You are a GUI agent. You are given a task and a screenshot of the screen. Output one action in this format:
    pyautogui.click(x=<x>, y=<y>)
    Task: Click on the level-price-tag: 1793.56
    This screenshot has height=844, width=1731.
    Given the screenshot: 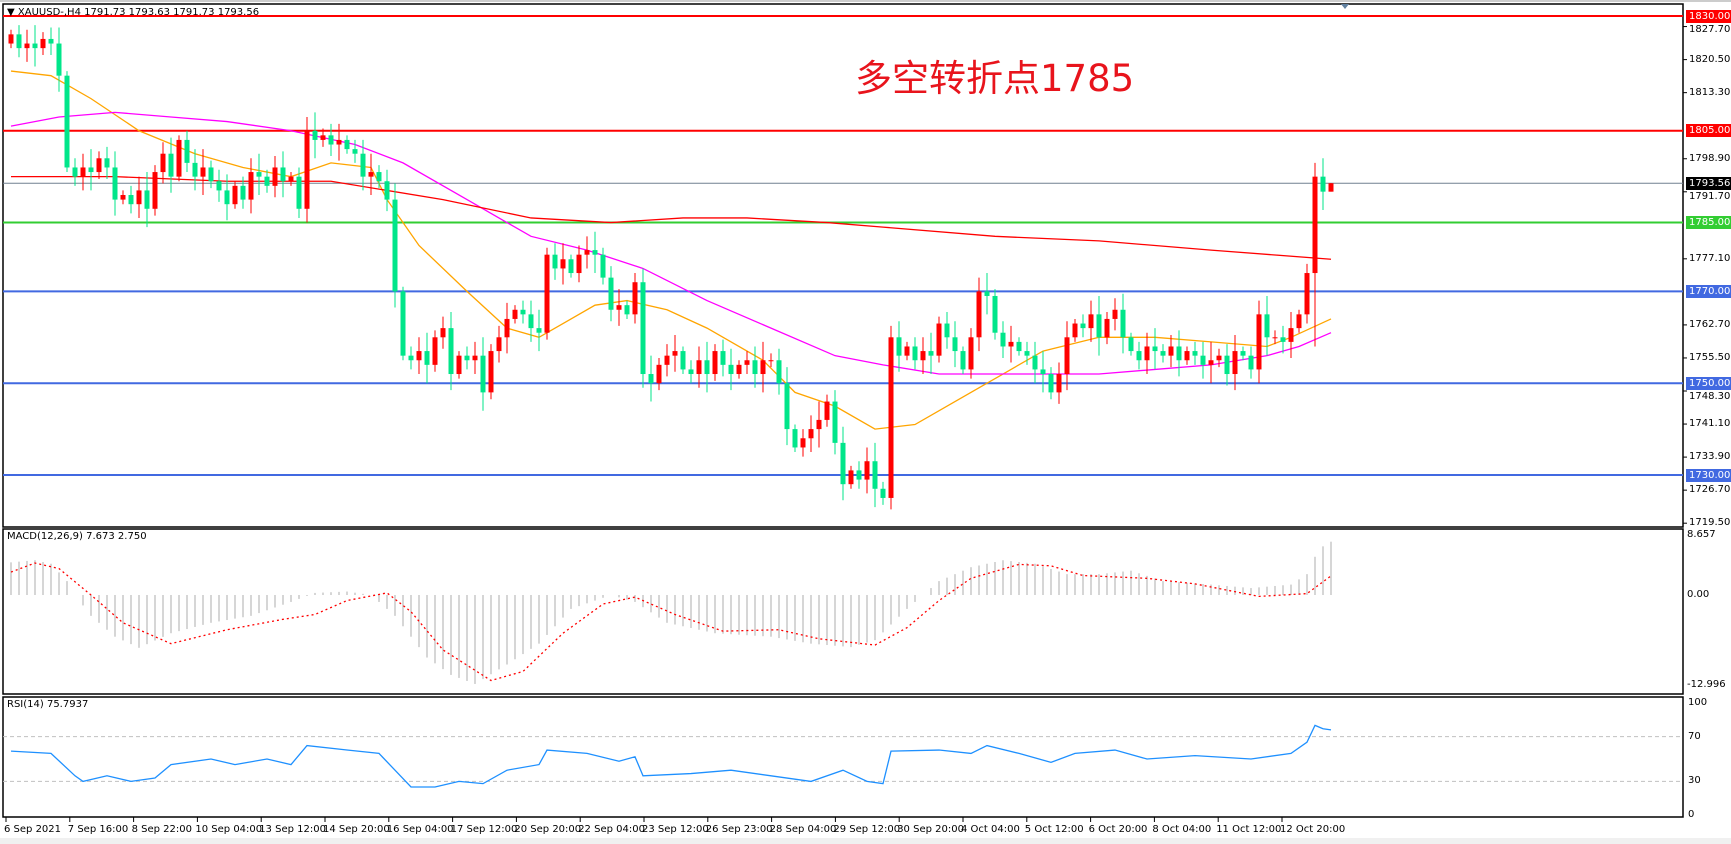 What is the action you would take?
    pyautogui.click(x=1708, y=183)
    